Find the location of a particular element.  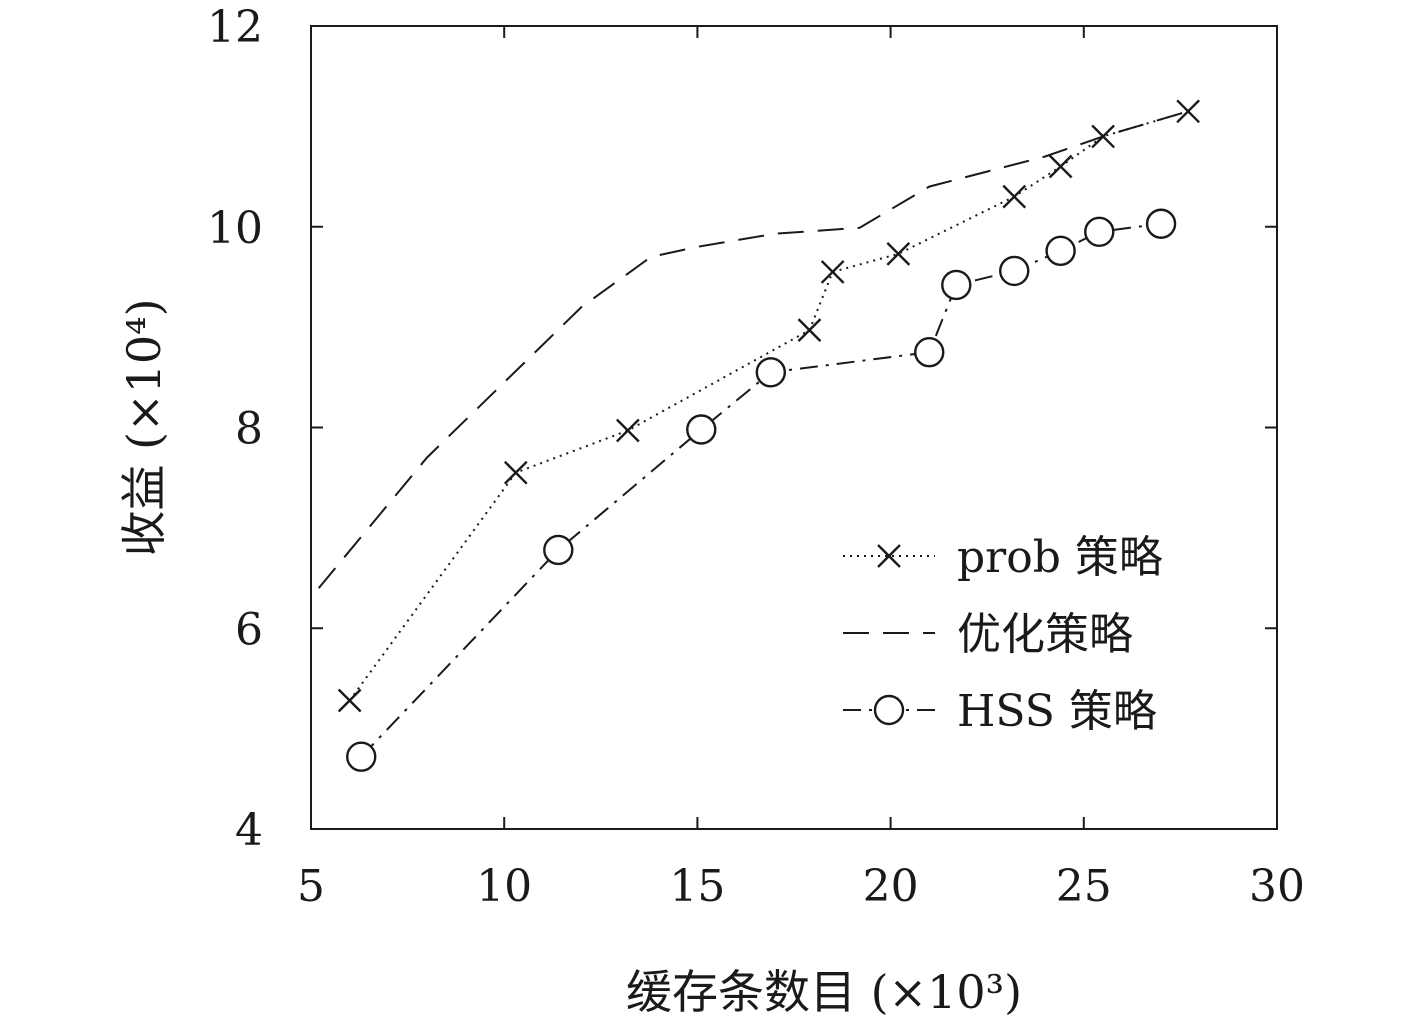

y-tick-label: 6 is located at coordinates (249, 629).